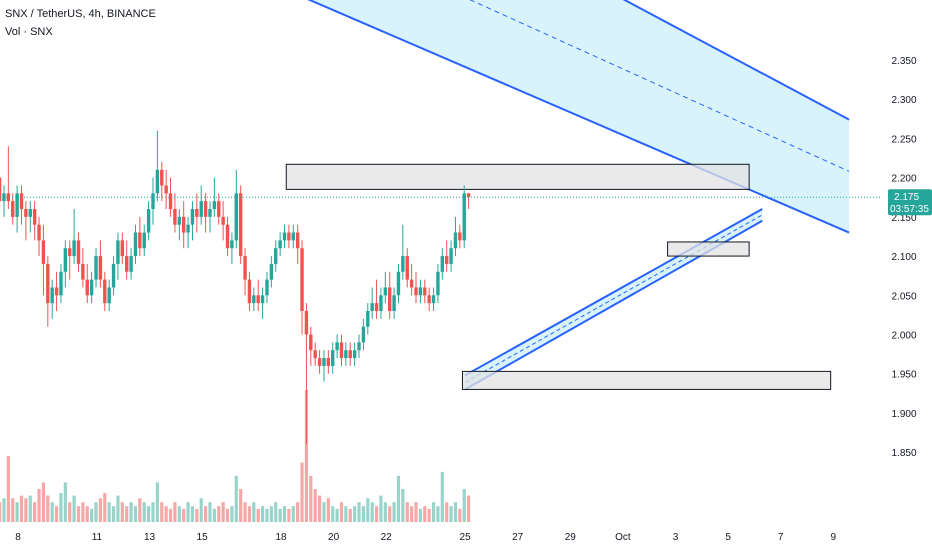  Describe the element at coordinates (29, 32) in the screenshot. I see `volume-legend: Vol · SNX` at that location.